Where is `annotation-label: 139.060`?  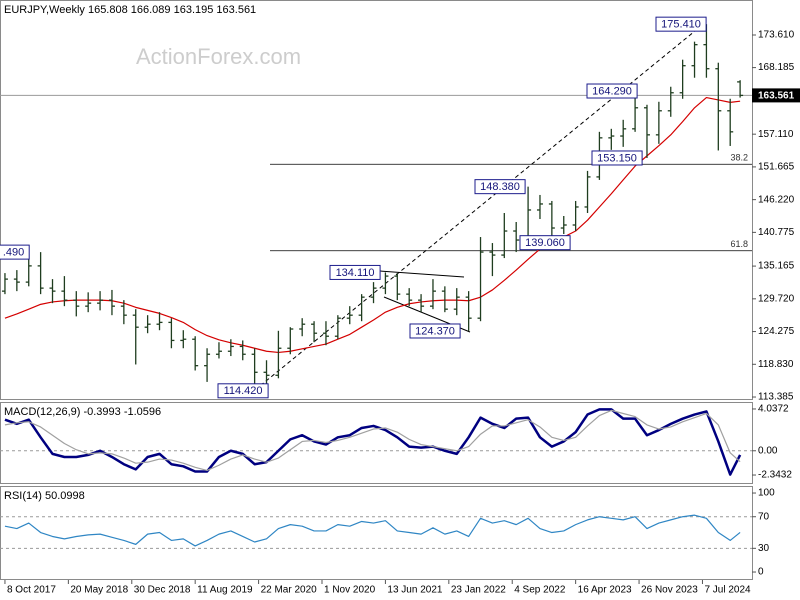 annotation-label: 139.060 is located at coordinates (545, 243).